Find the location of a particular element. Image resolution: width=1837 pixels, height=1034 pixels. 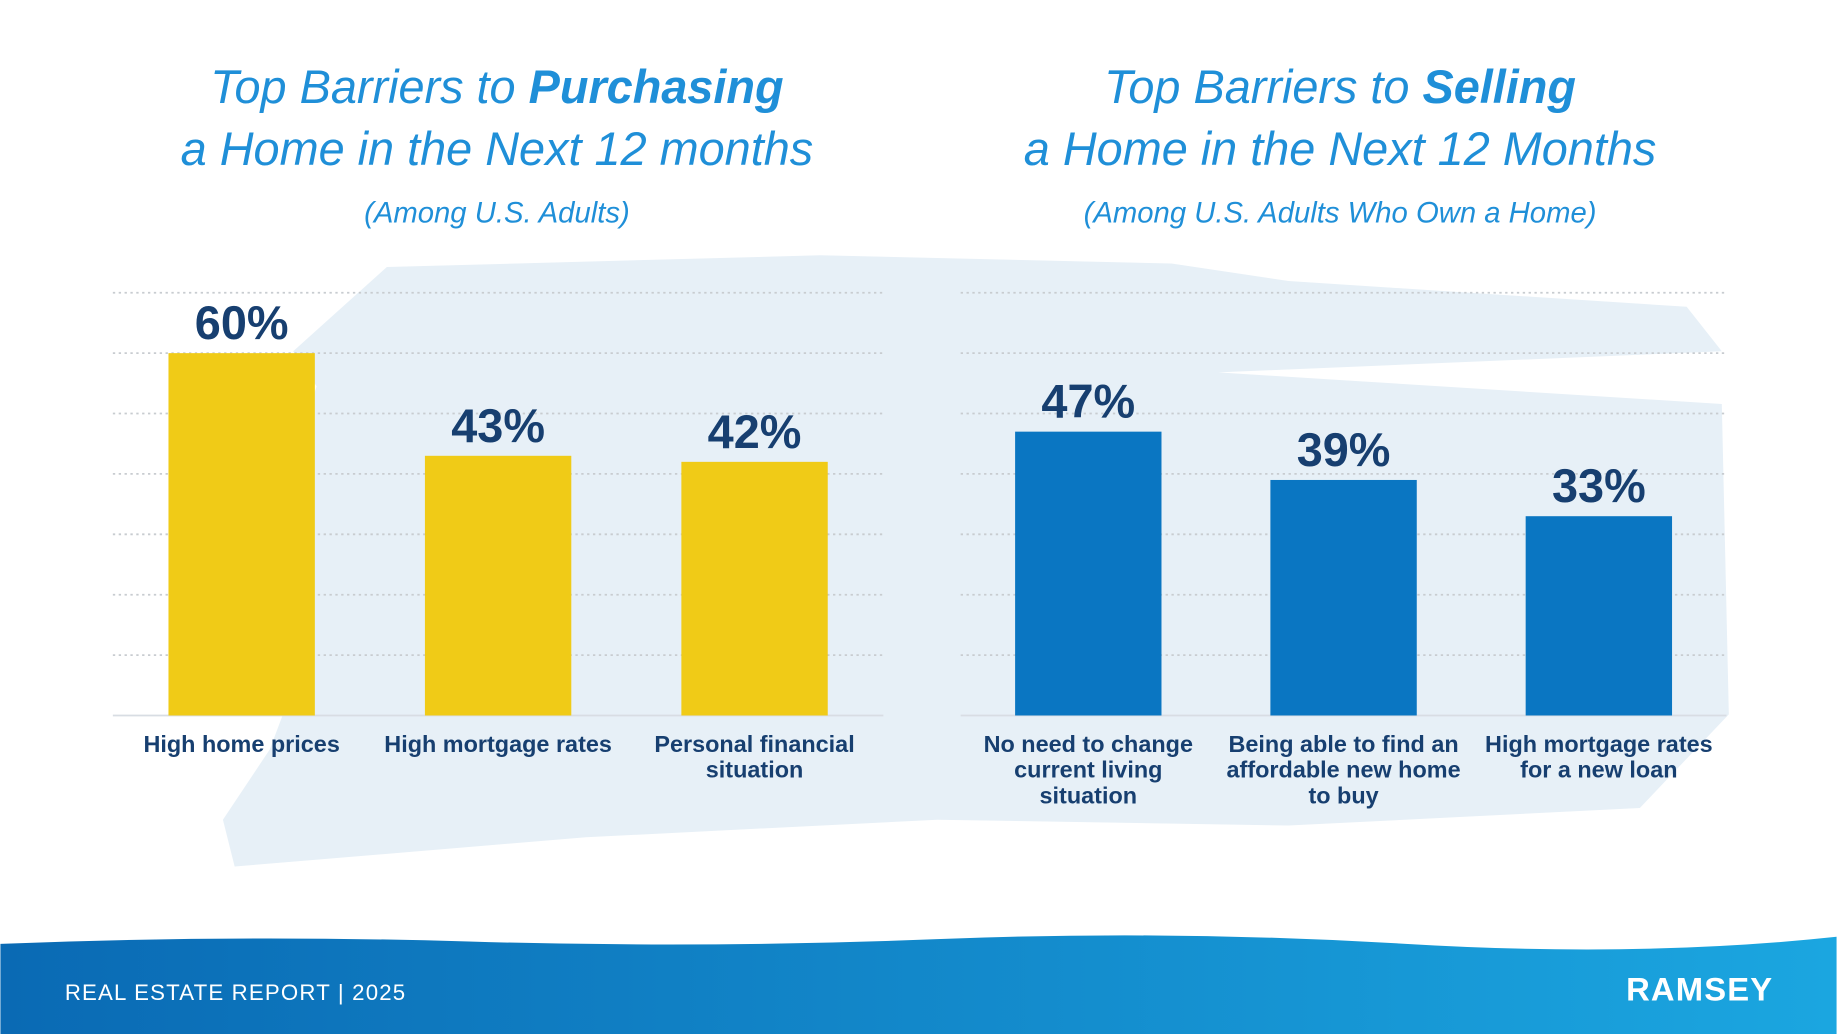

x-tick-label: No need to change current living situation is located at coordinates (1088, 770).